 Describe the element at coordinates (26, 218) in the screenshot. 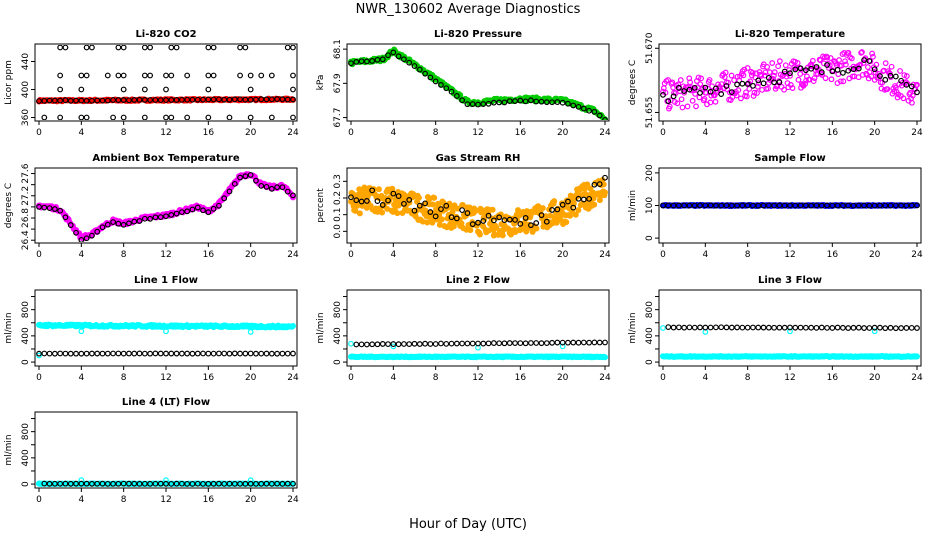

I see `y-tick-label: 26.8` at that location.